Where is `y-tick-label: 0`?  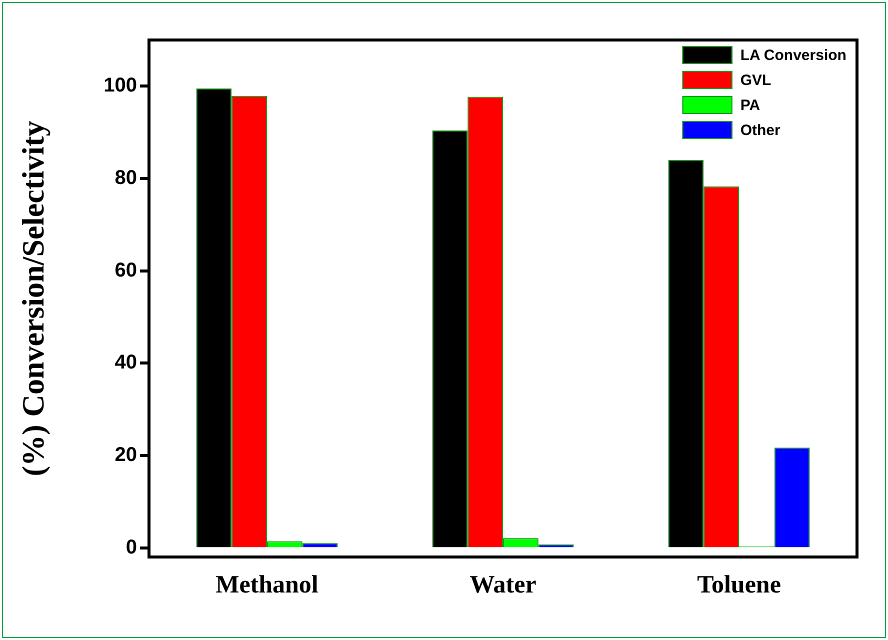 y-tick-label: 0 is located at coordinates (131, 547).